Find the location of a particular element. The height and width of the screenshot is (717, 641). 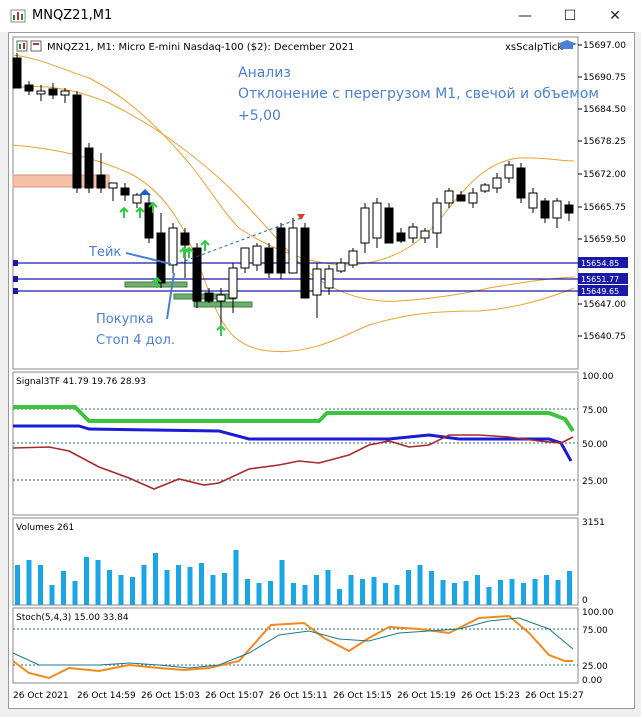

volume-bars is located at coordinates (293, 577).